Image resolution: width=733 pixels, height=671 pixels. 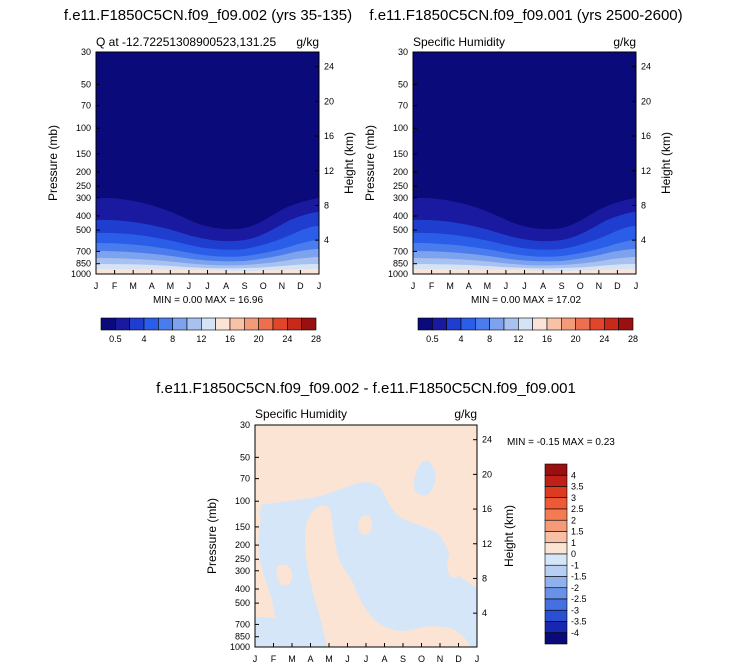 What do you see at coordinates (421, 659) in the screenshot?
I see `x-tick-label: O` at bounding box center [421, 659].